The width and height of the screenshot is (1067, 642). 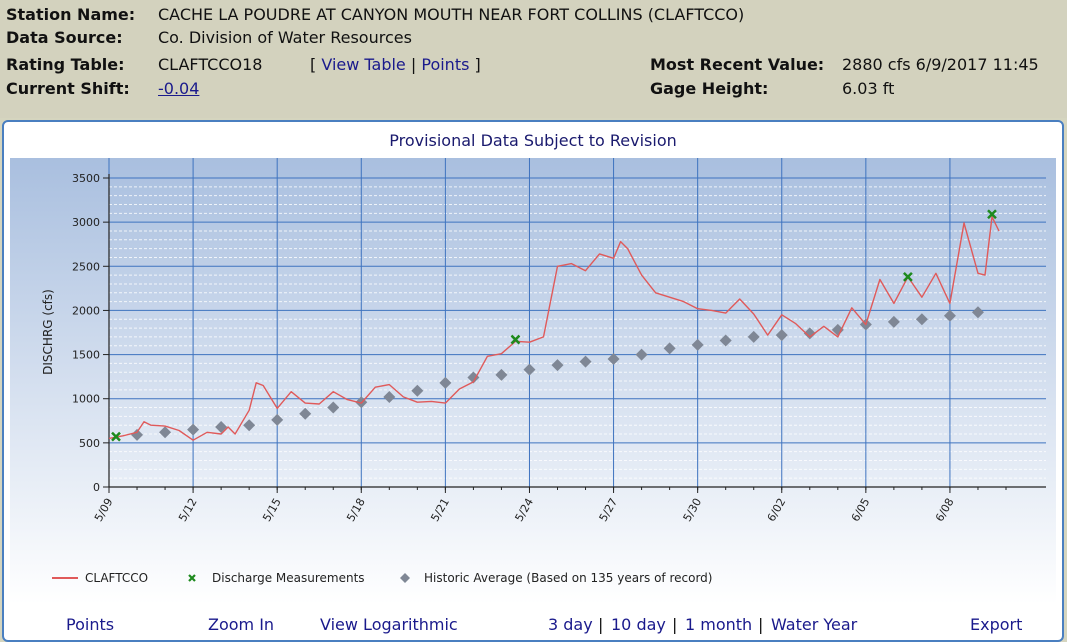 What do you see at coordinates (210, 64) in the screenshot?
I see `rating-table: CLAFTCCO18` at bounding box center [210, 64].